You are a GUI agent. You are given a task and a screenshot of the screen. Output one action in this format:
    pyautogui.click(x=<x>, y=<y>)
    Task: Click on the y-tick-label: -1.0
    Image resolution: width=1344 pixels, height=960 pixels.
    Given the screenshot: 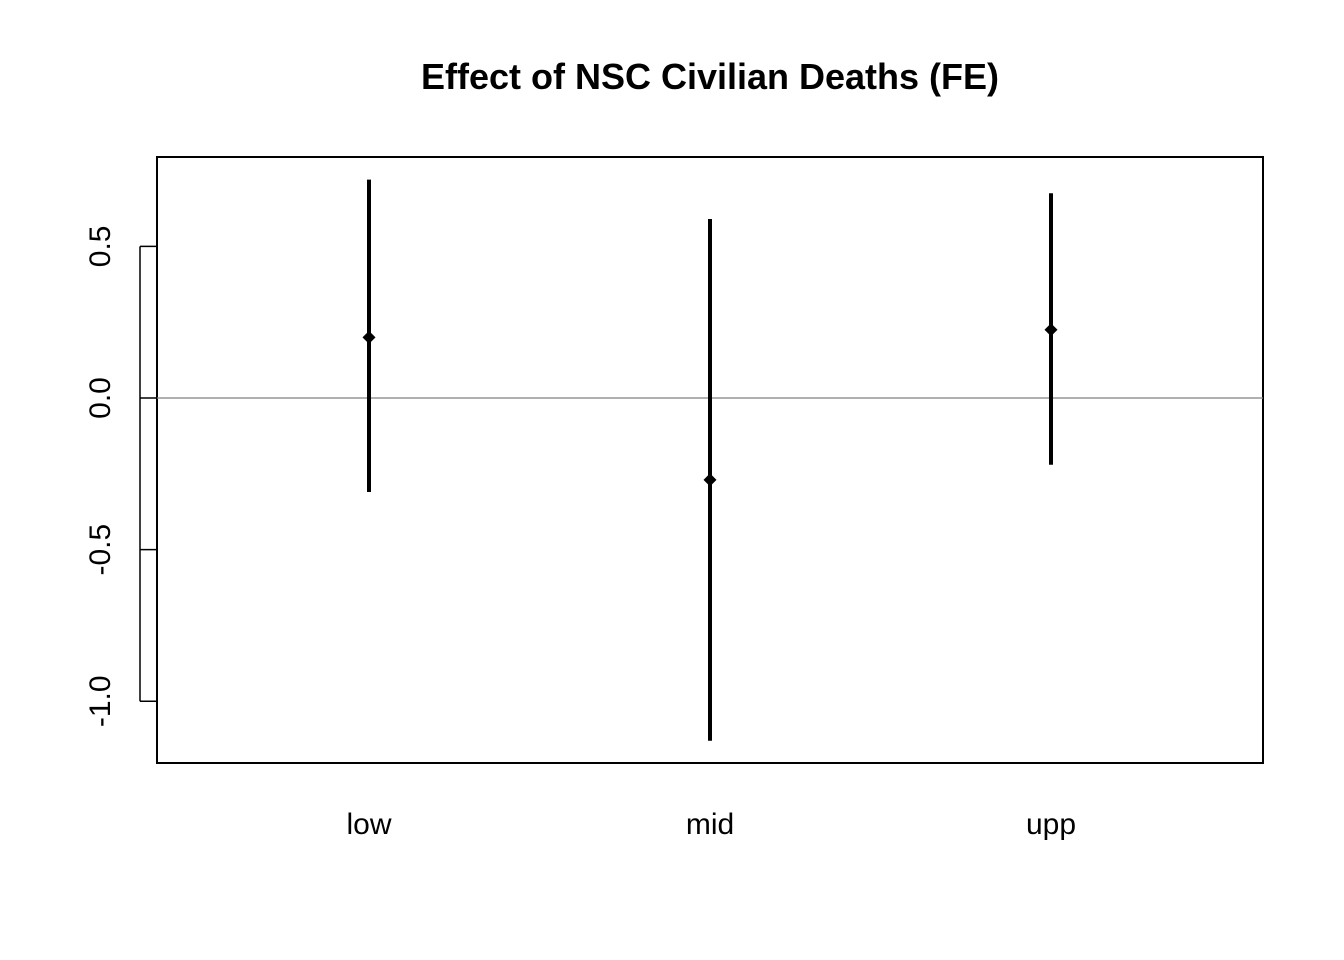 What is the action you would take?
    pyautogui.click(x=100, y=701)
    